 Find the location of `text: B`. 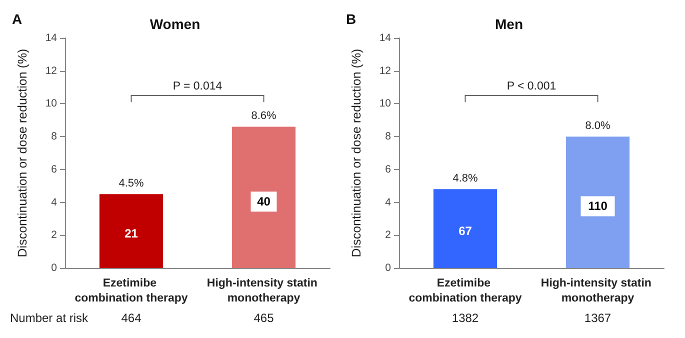

text: B is located at coordinates (351, 19).